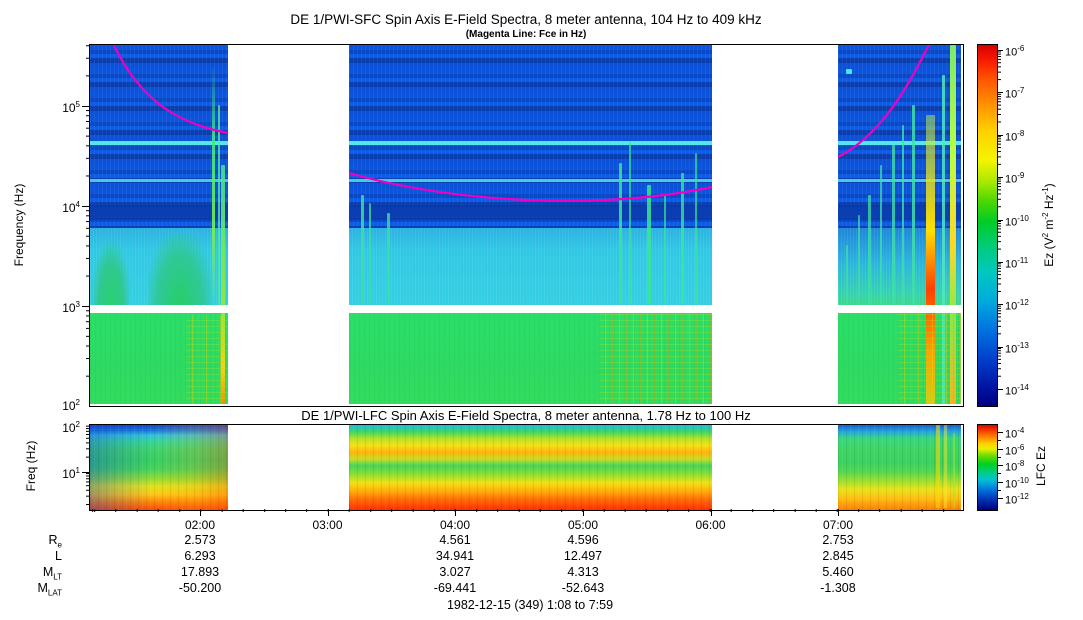 The image size is (1083, 620). What do you see at coordinates (526, 34) in the screenshot?
I see `sfc-subtitle: (Magenta Line: Fce in Hz)` at bounding box center [526, 34].